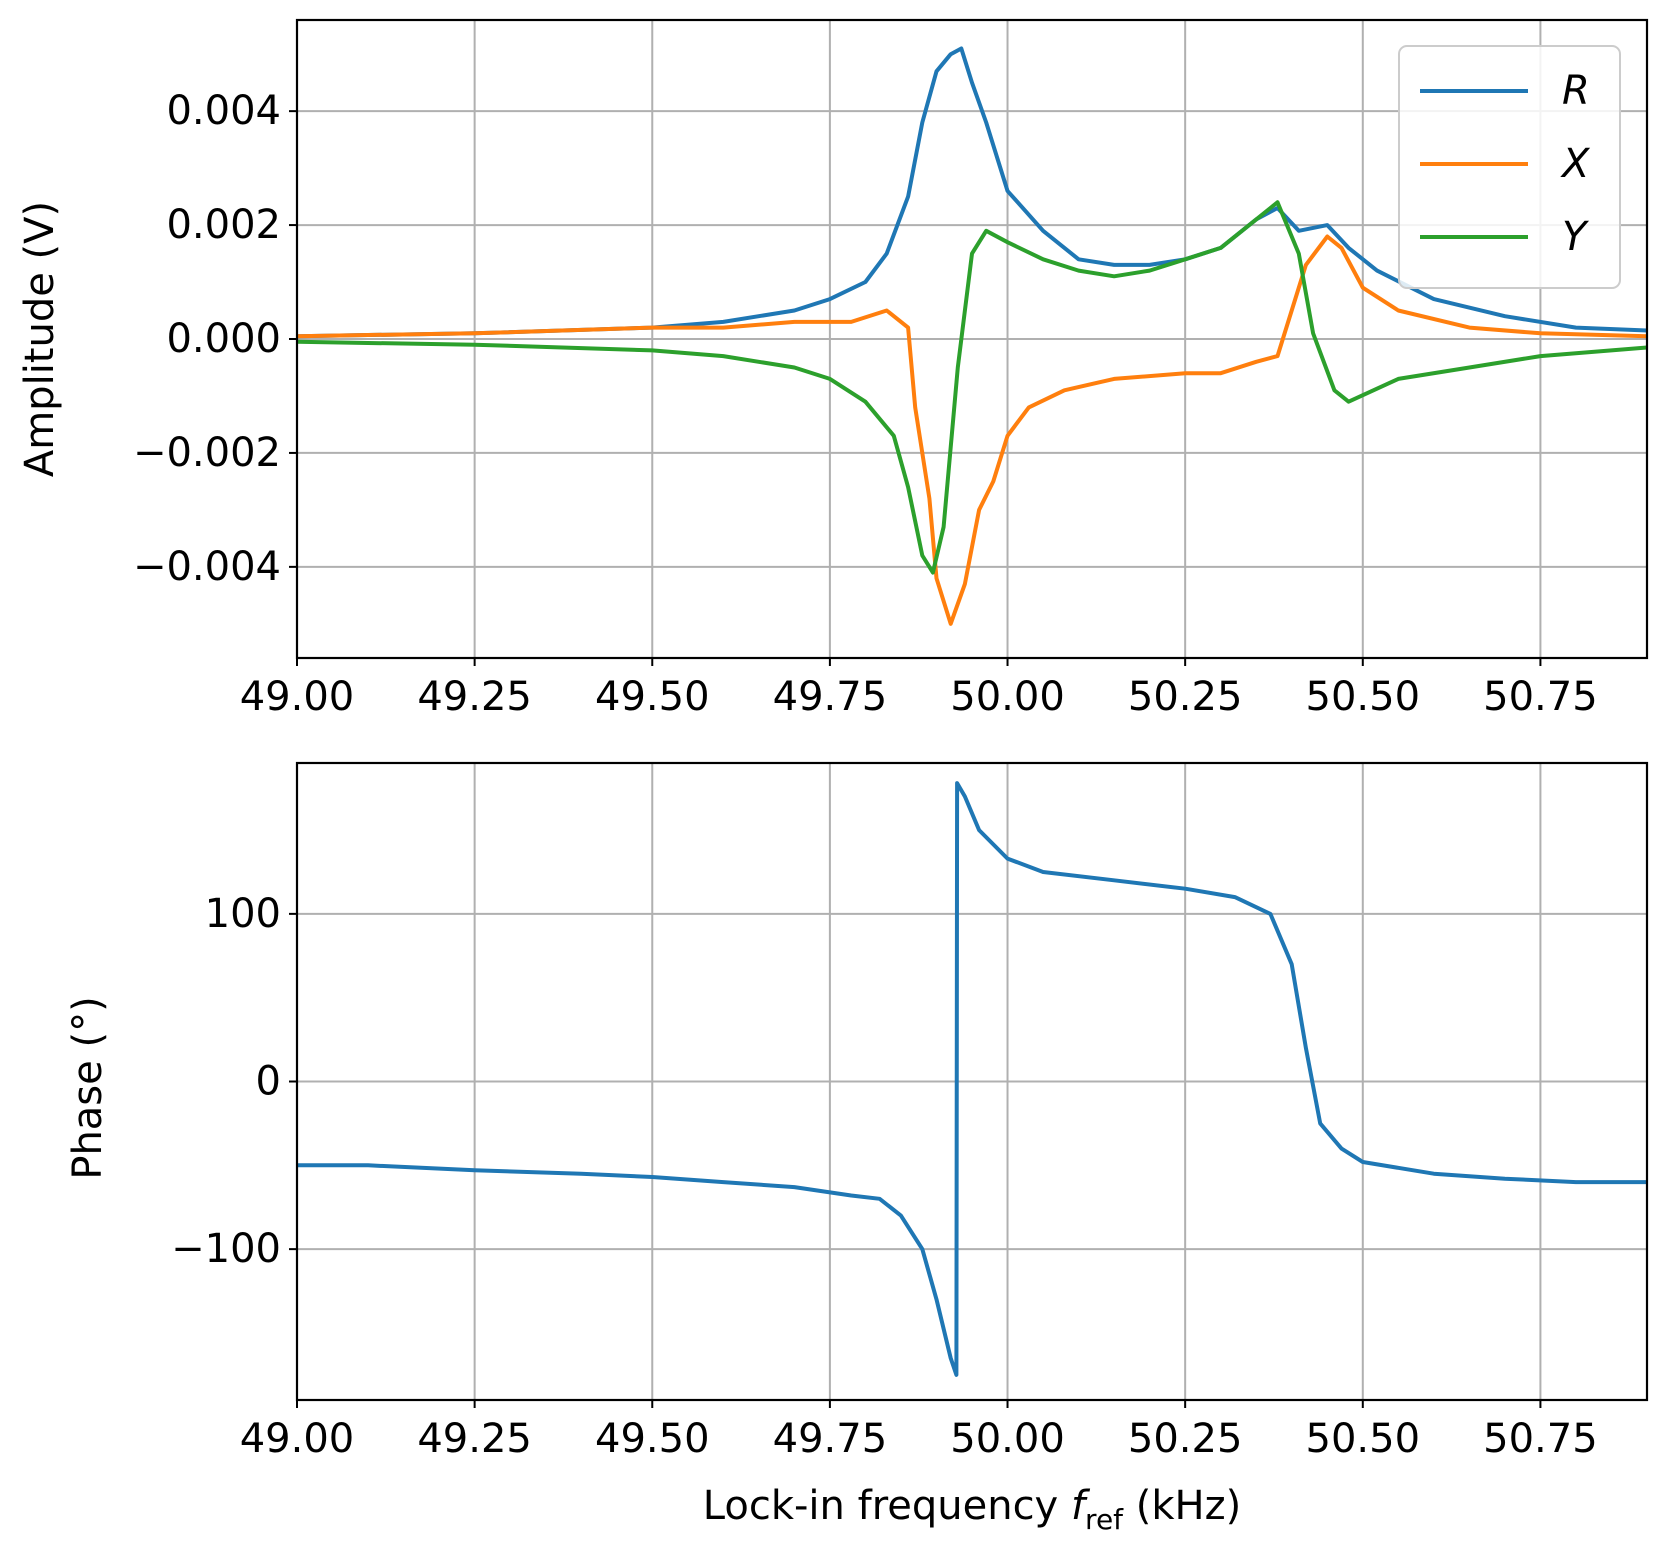 The width and height of the screenshot is (1660, 1553). What do you see at coordinates (297, 1439) in the screenshot?
I see `phase-x-tick-label: 49.00` at bounding box center [297, 1439].